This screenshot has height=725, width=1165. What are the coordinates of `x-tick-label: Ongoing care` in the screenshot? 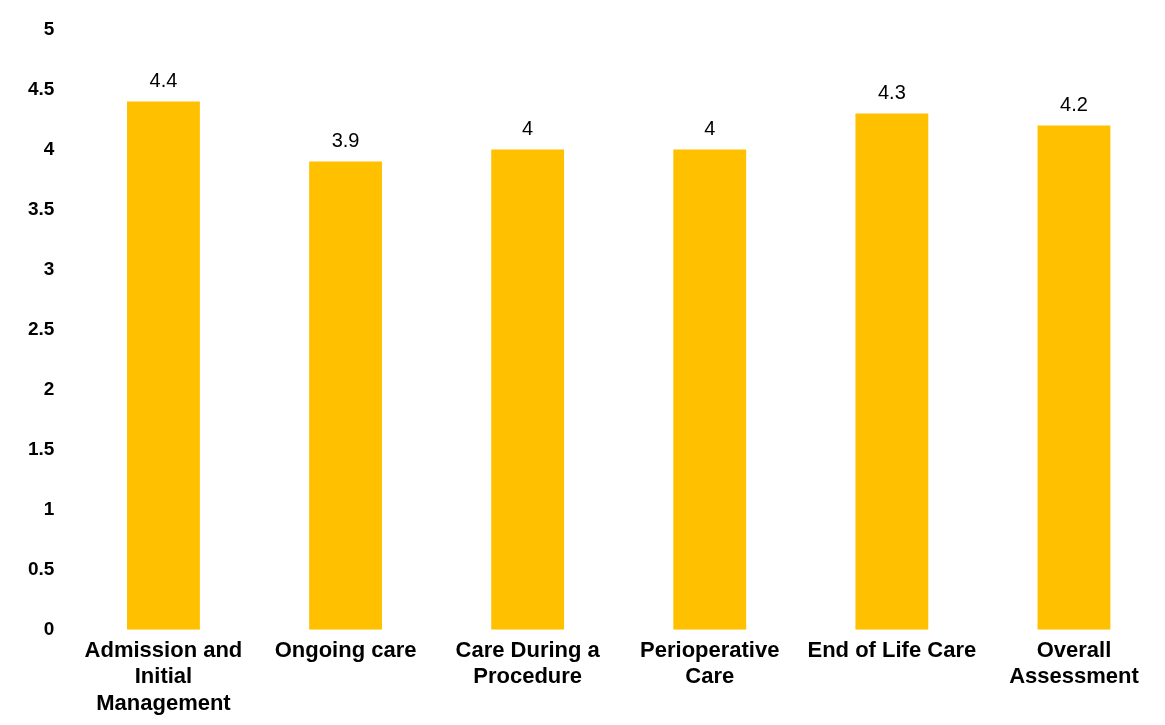 It's located at (345, 650).